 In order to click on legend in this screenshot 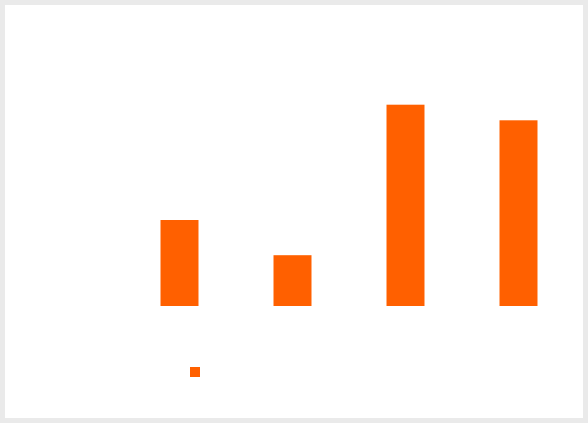, I will do `click(195, 372)`.